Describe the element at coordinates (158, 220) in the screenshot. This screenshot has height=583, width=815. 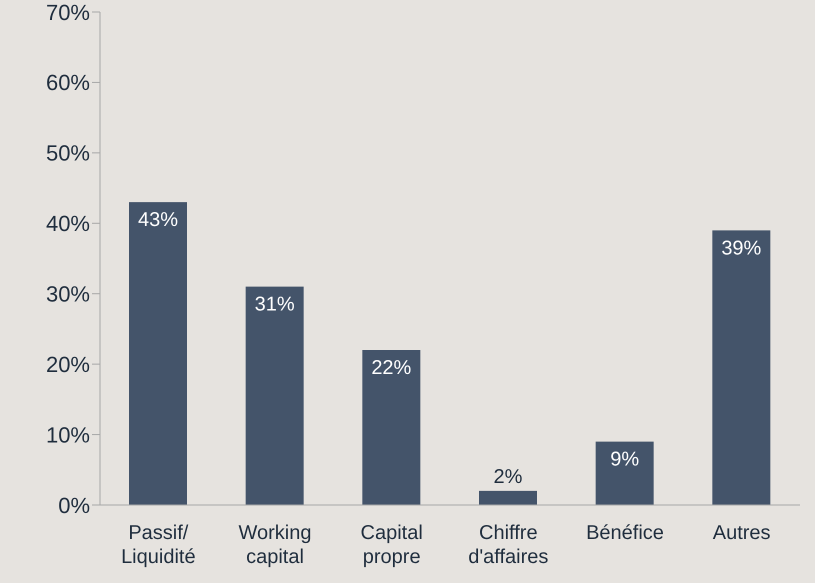
I see `data-label: 43%` at that location.